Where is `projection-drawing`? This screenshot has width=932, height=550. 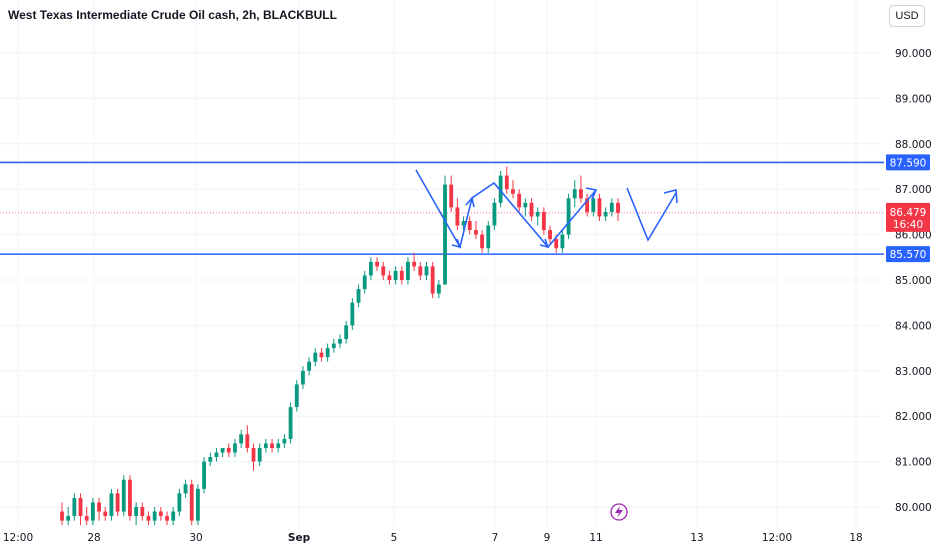 projection-drawing is located at coordinates (651, 214).